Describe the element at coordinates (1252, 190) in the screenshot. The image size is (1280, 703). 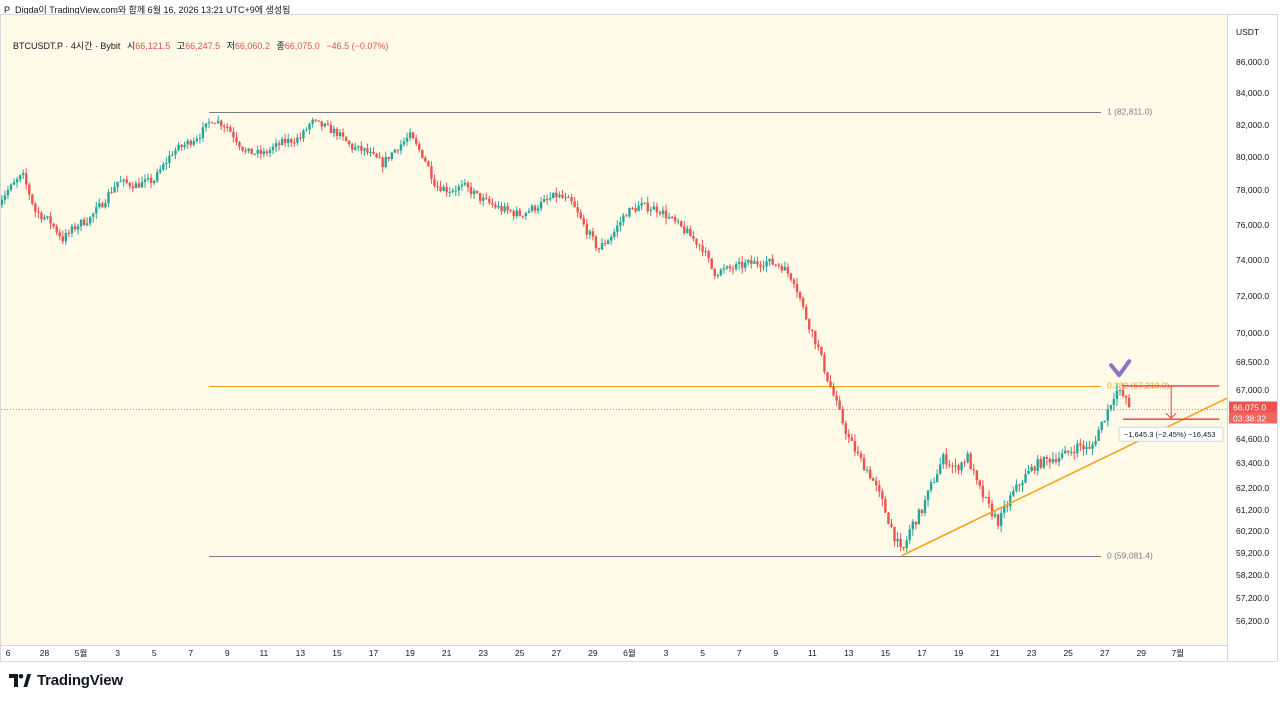
I see `y-tick-label: 78,000.0` at that location.